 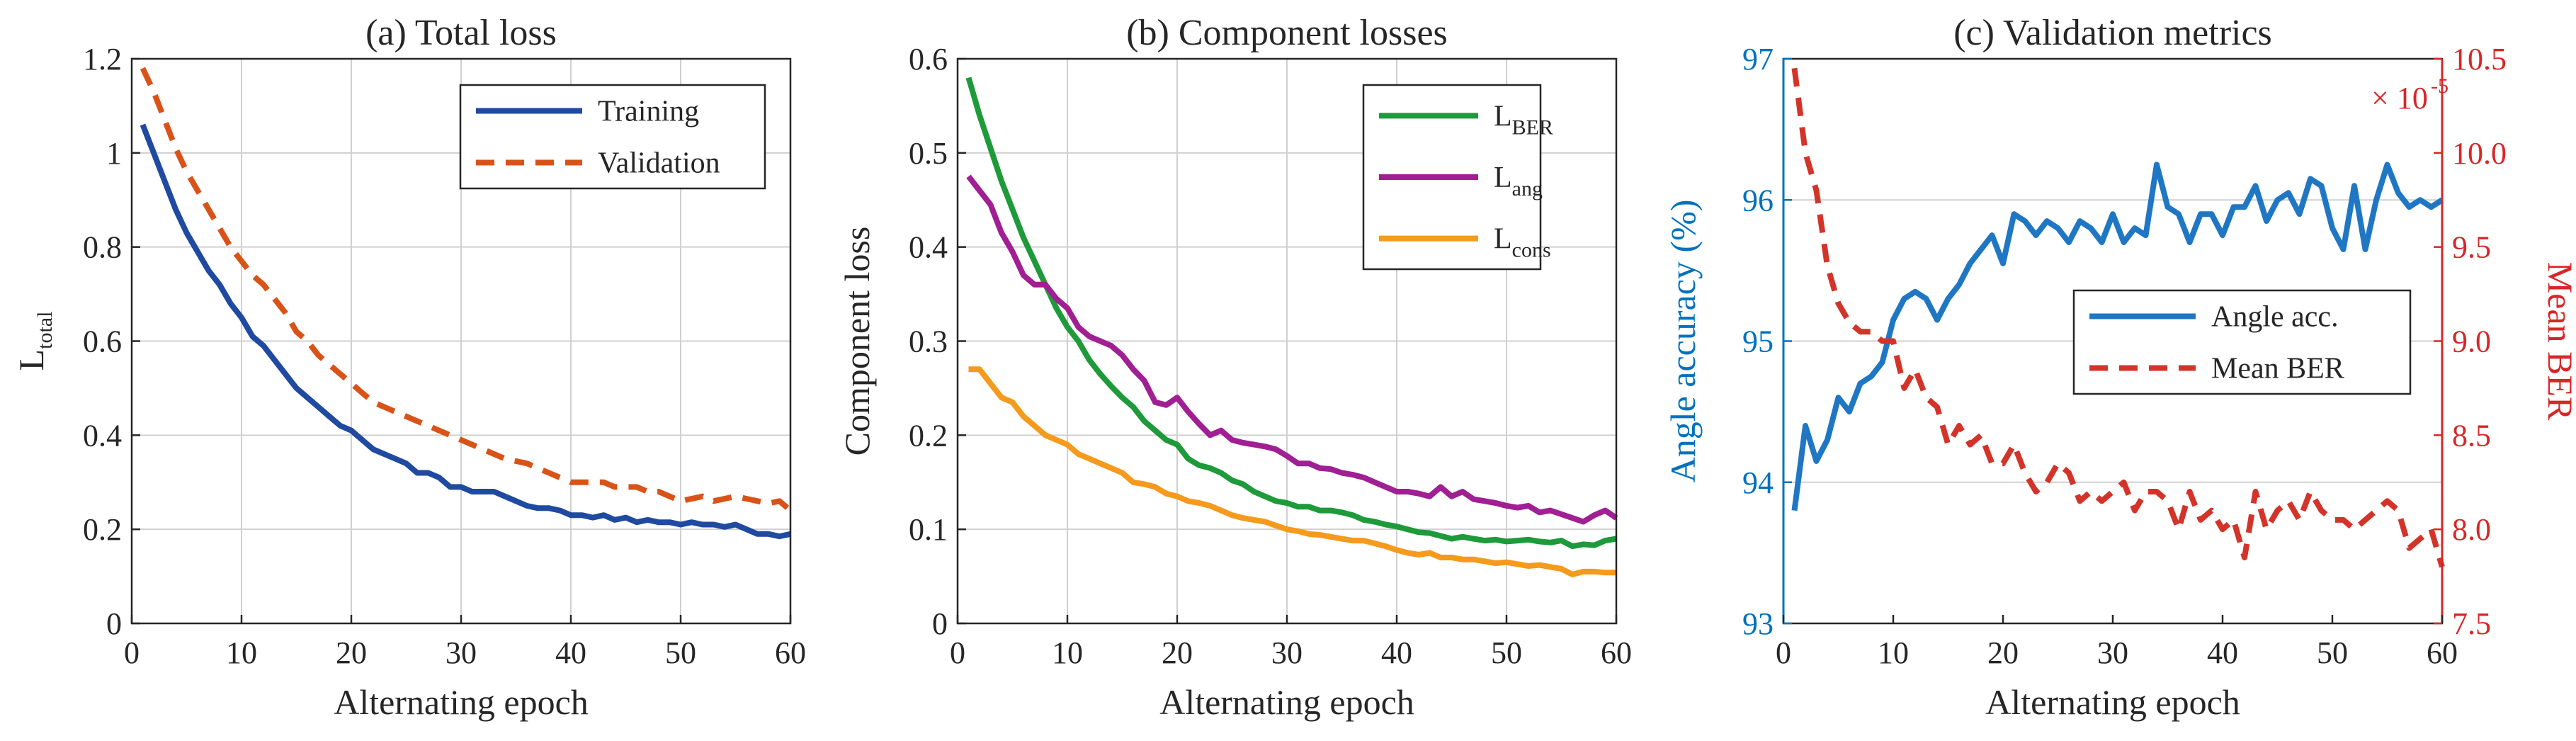 I want to click on series-line-angle-acc-, so click(x=2117, y=336).